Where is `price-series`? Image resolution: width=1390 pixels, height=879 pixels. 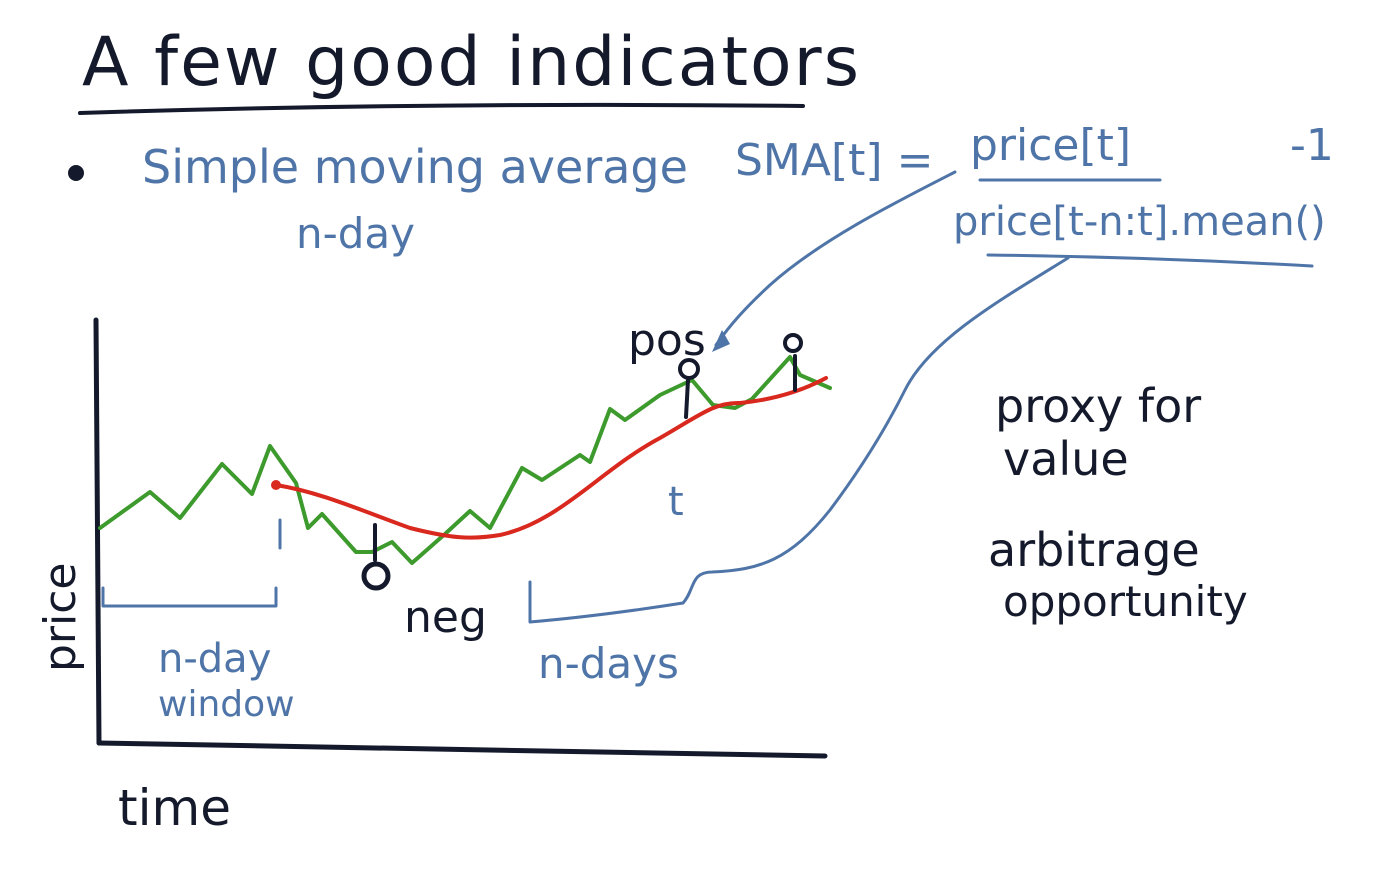 price-series is located at coordinates (465, 460).